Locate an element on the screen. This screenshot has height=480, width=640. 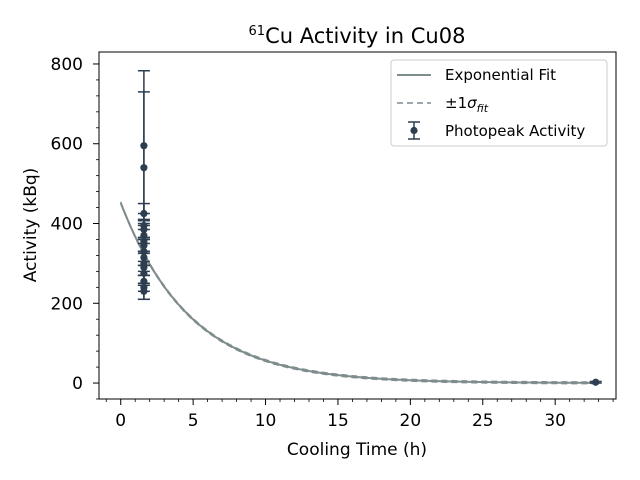
x-tick-label-20: 20 is located at coordinates (411, 421).